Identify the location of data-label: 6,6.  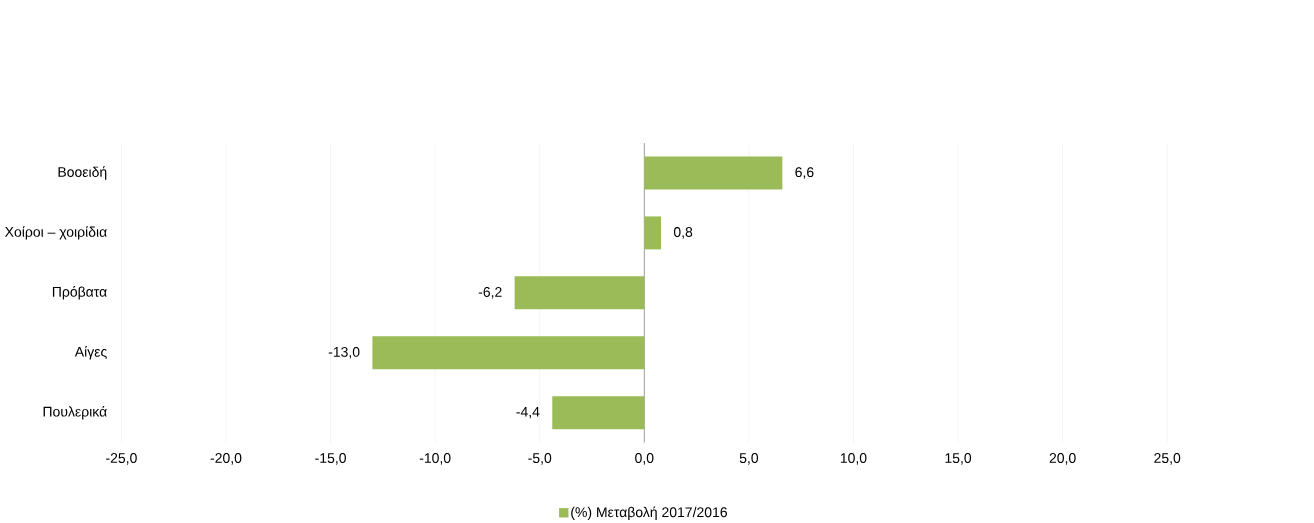
(804, 173).